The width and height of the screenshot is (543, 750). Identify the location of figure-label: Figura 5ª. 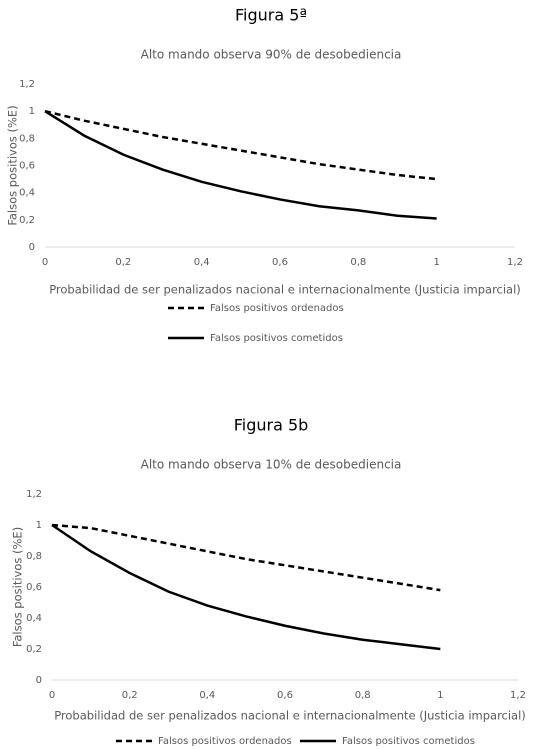
(271, 15).